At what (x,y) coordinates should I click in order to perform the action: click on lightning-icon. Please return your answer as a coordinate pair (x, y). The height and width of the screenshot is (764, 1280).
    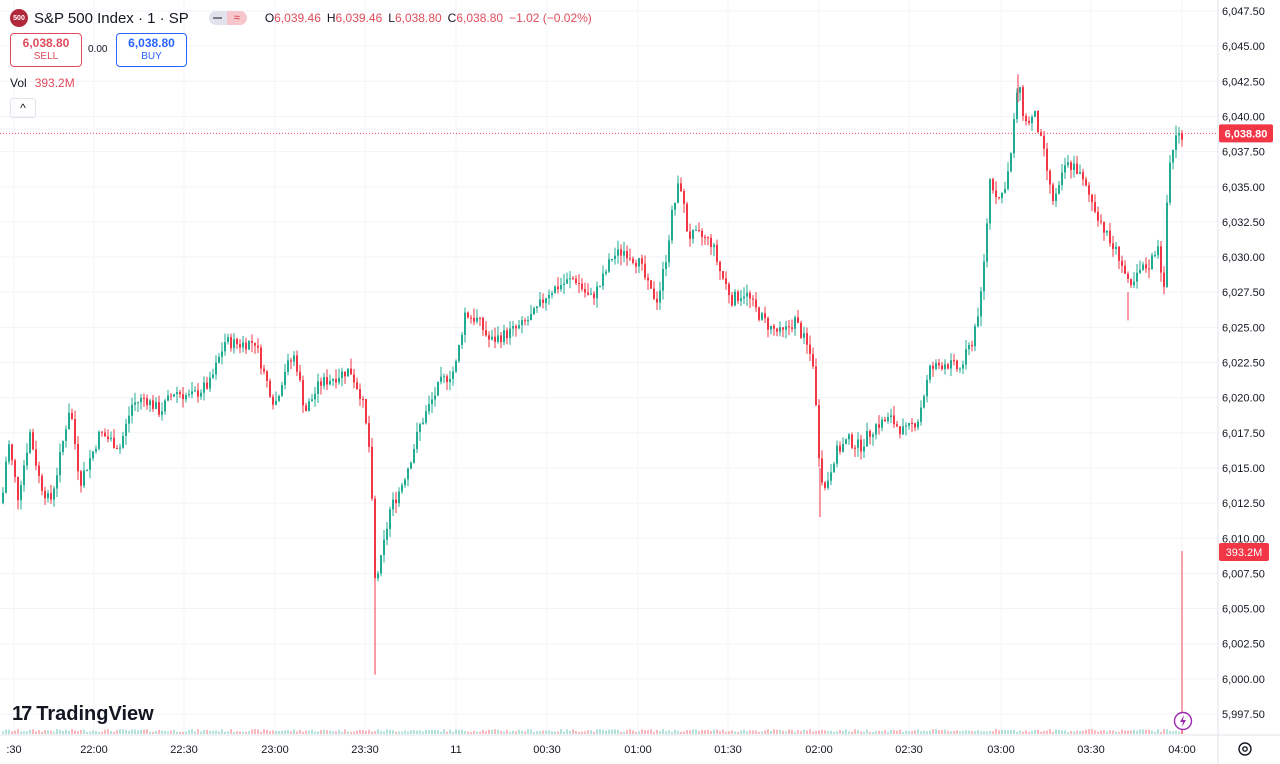
    Looking at the image, I should click on (1183, 721).